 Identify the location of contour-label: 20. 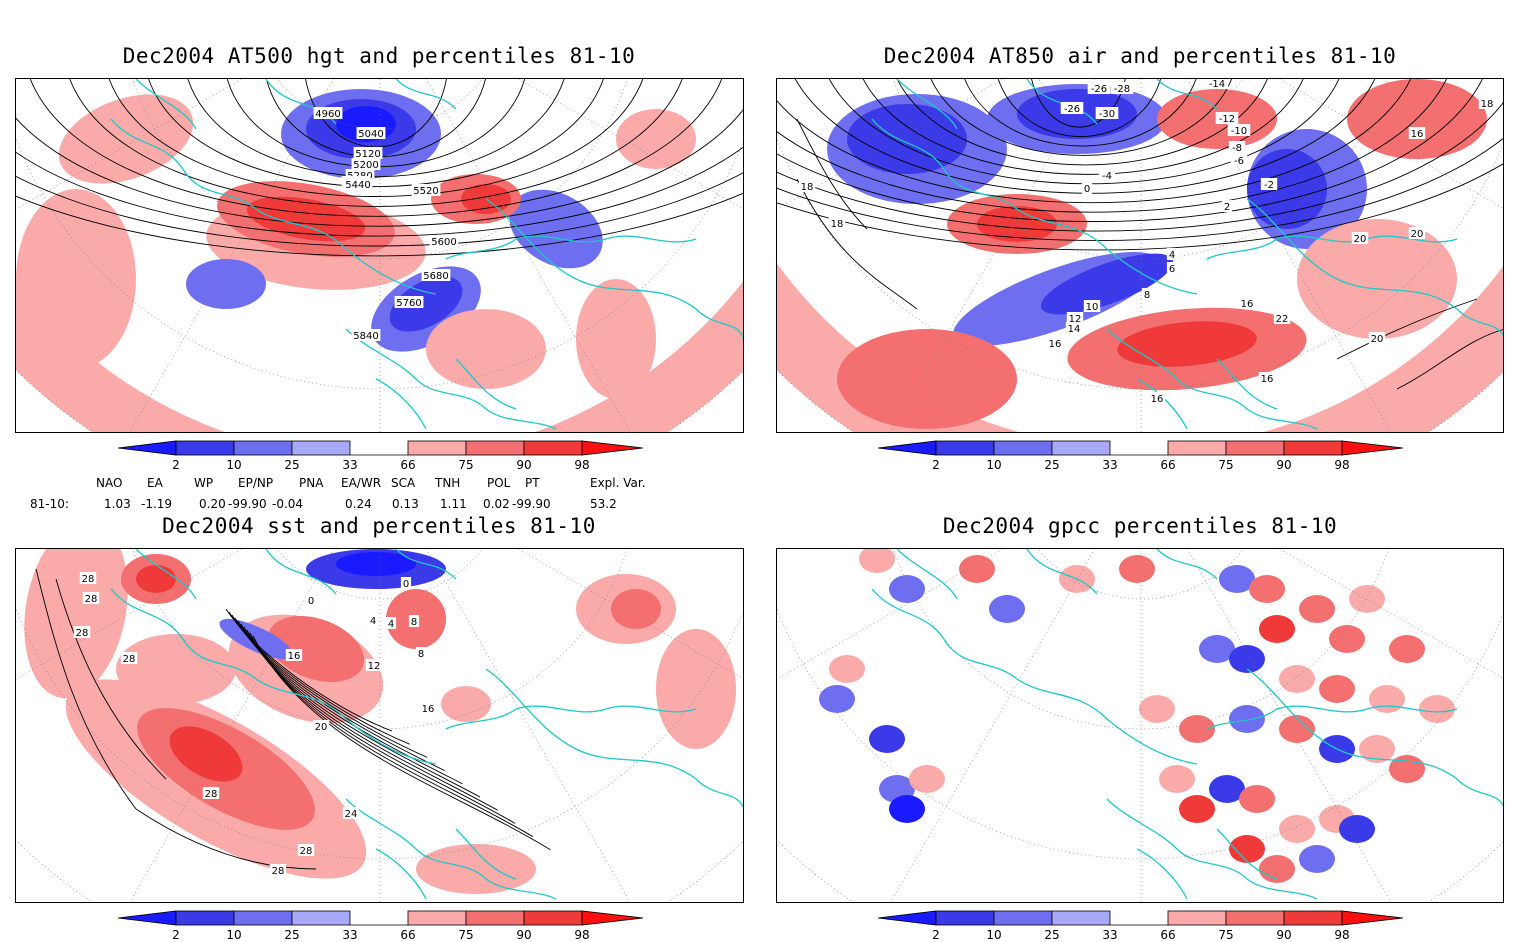
(1417, 234).